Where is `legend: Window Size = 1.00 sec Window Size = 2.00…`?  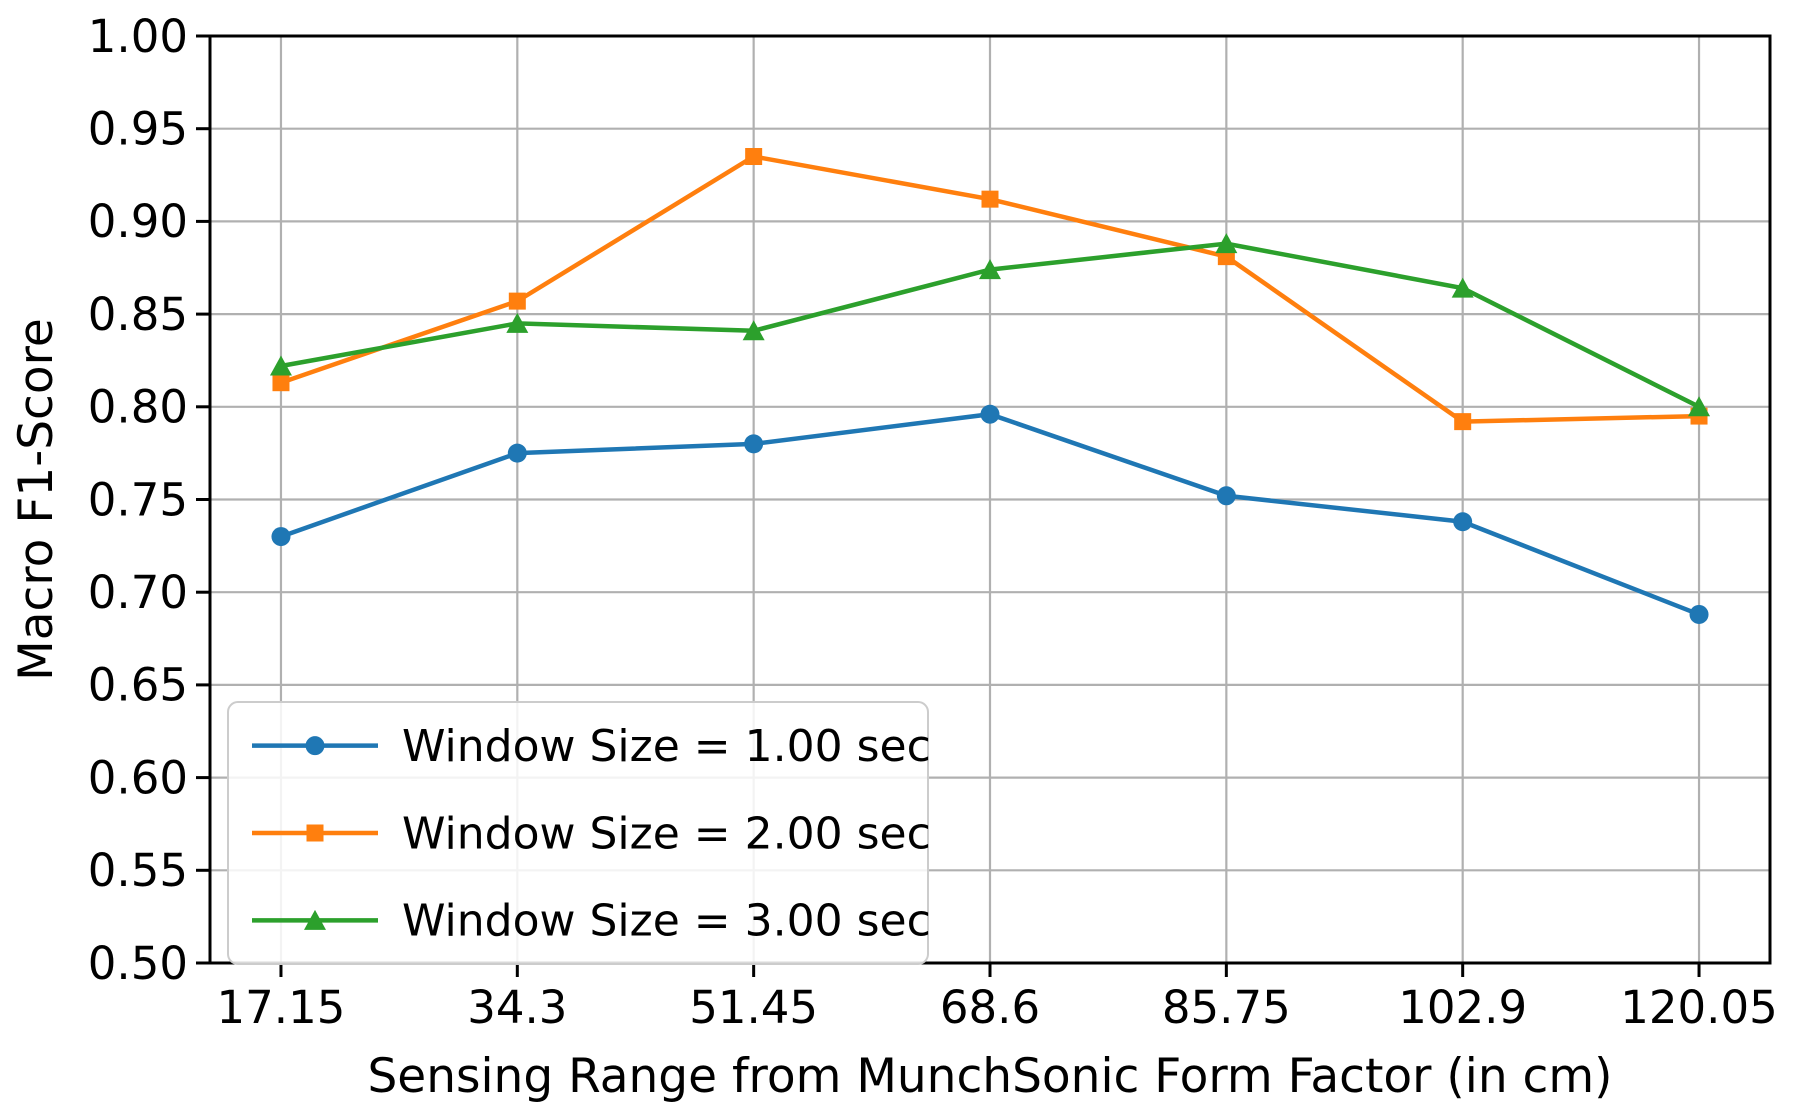
legend: Window Size = 1.00 sec Window Size = 2.00… is located at coordinates (579, 833).